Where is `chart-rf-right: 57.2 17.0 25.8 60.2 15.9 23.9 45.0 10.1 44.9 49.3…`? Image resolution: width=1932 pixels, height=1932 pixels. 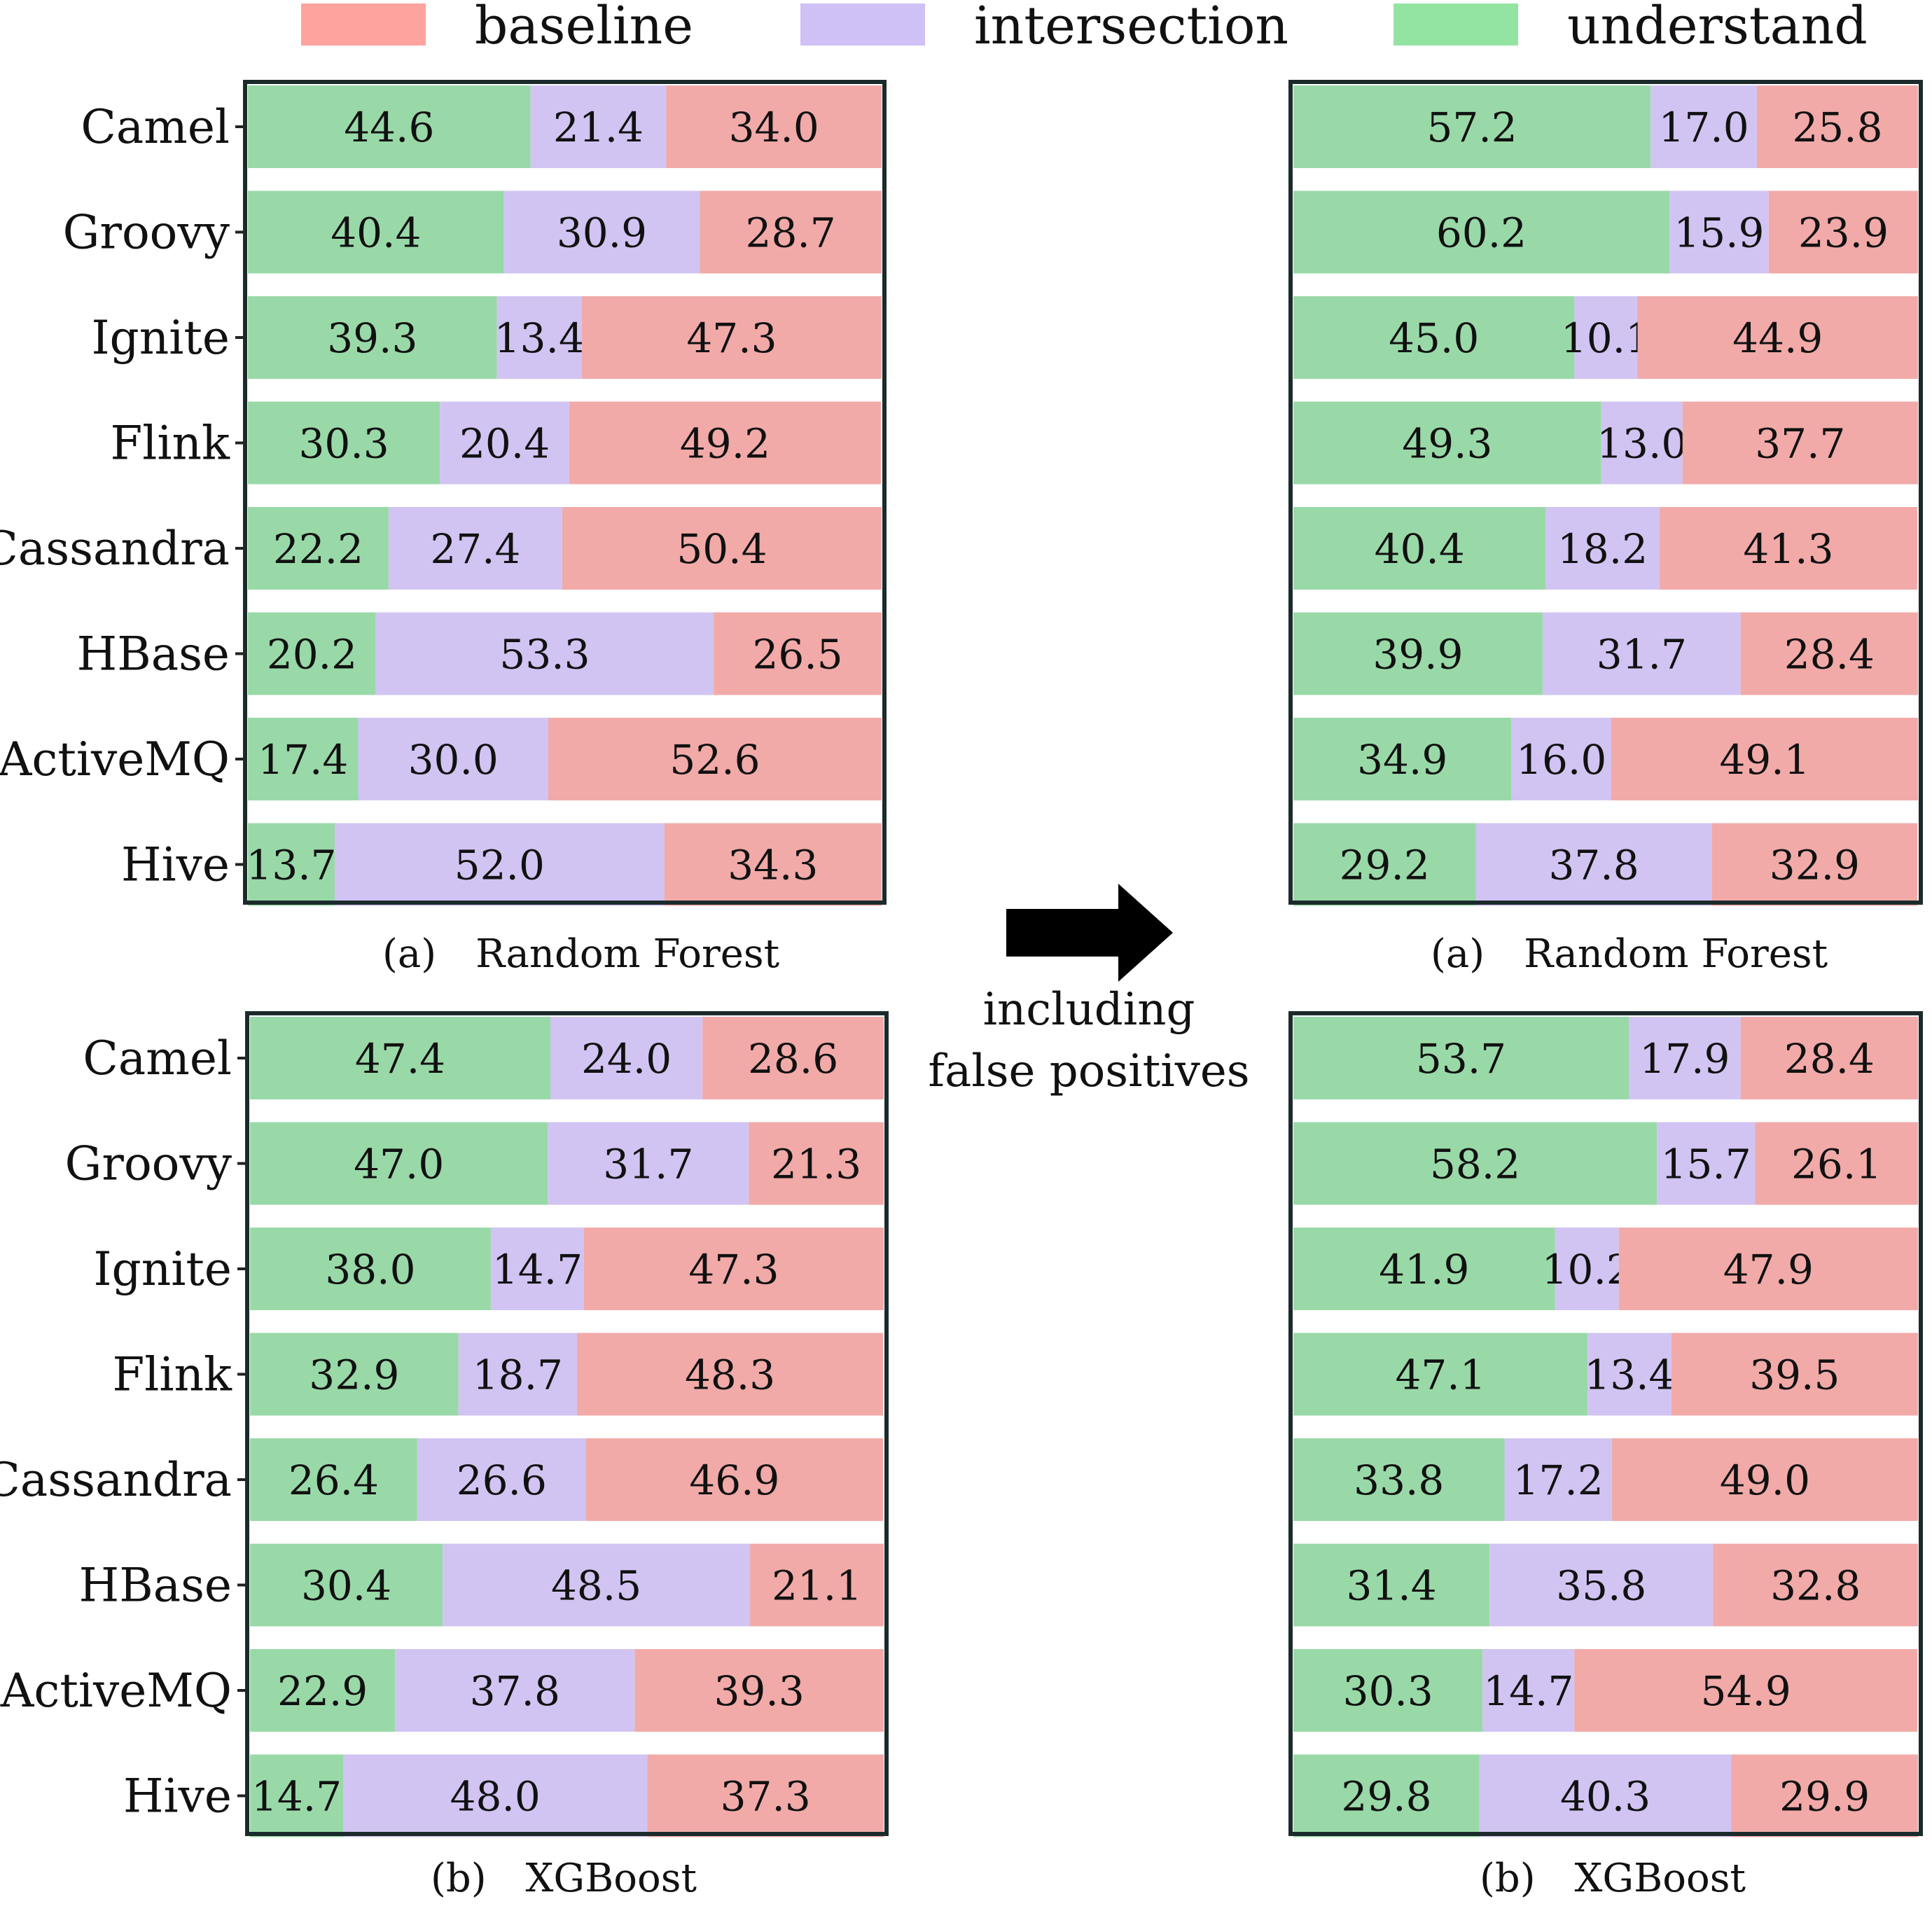 chart-rf-right: 57.2 17.0 25.8 60.2 15.9 23.9 45.0 10.1 44.9 49.3… is located at coordinates (1605, 493).